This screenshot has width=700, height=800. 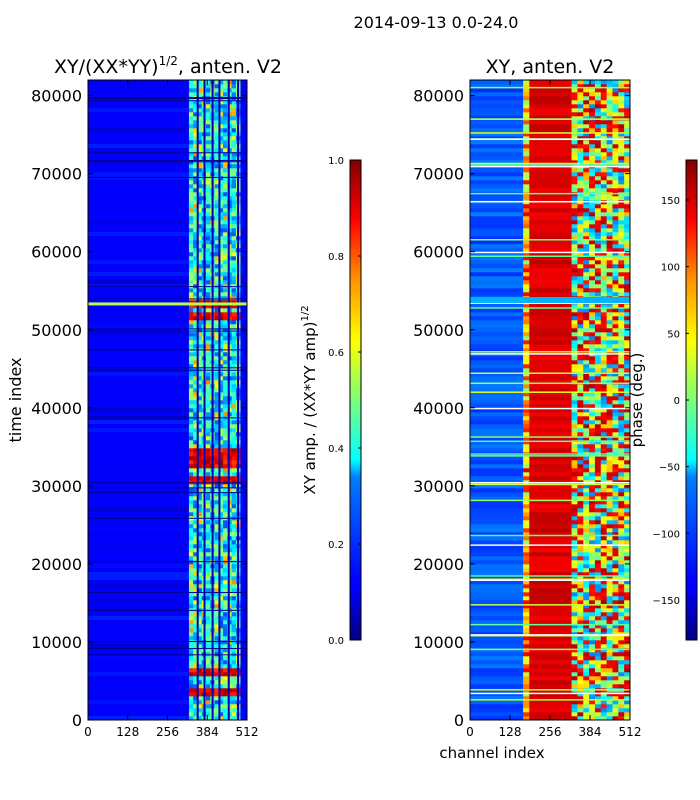 What do you see at coordinates (138, 366) in the screenshot?
I see `left-heatmap-row` at bounding box center [138, 366].